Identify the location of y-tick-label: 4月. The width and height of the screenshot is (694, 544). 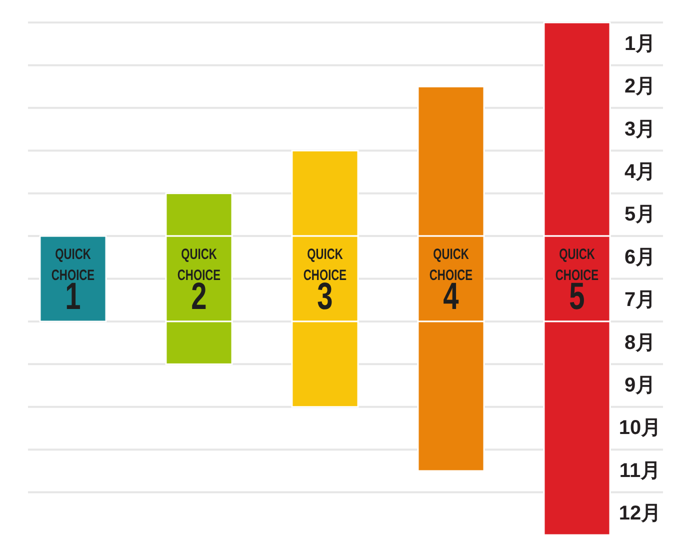
(640, 171).